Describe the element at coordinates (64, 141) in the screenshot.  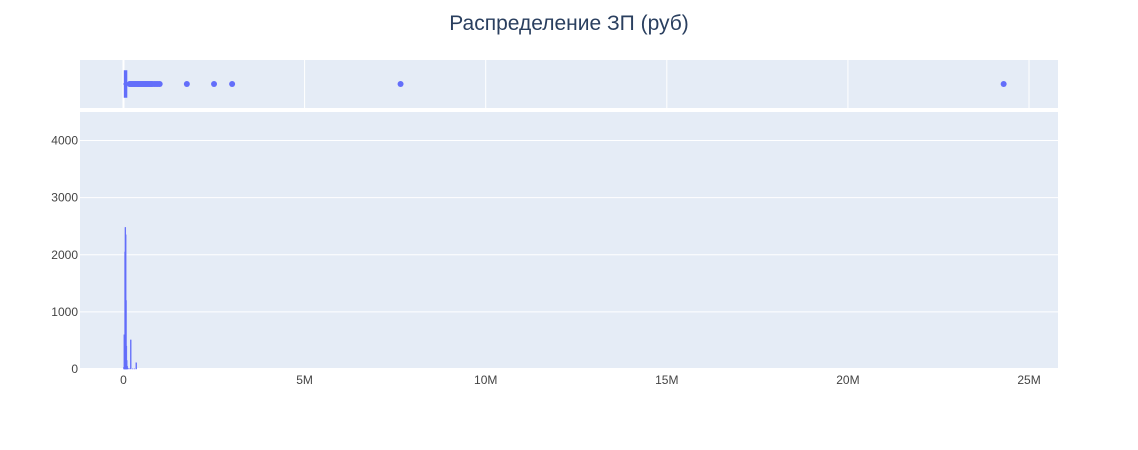
I see `y-tick-label: 4000` at that location.